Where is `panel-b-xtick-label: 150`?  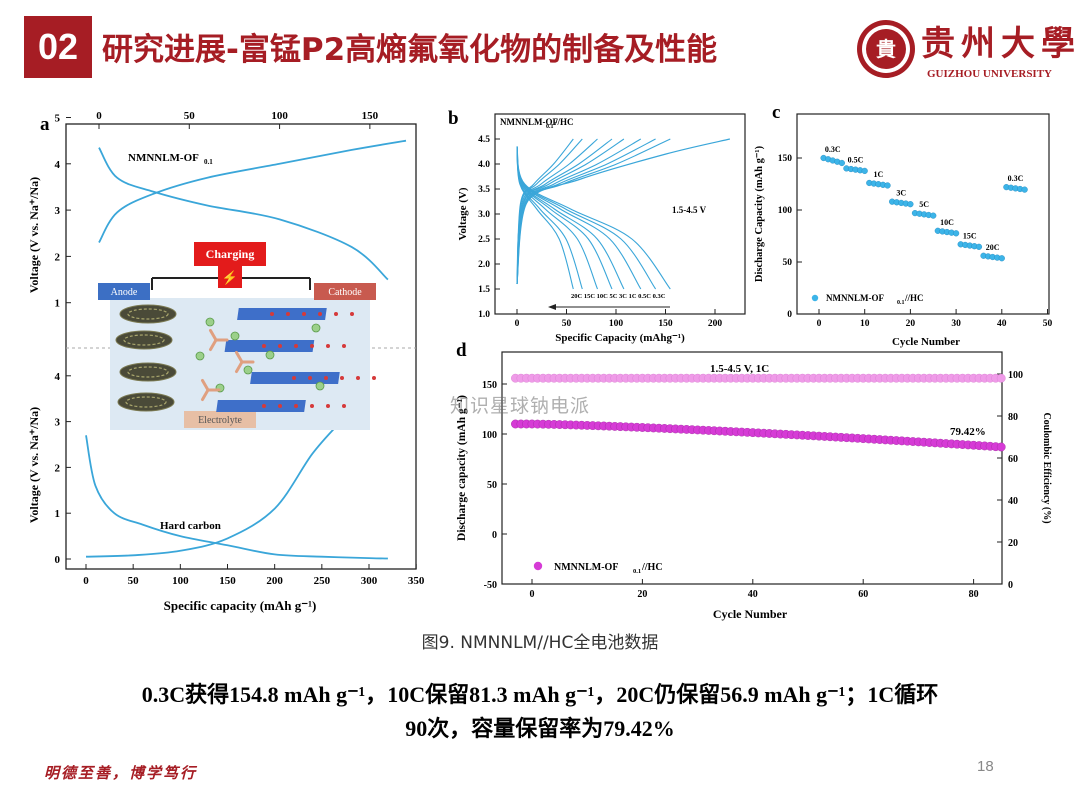 panel-b-xtick-label: 150 is located at coordinates (665, 324).